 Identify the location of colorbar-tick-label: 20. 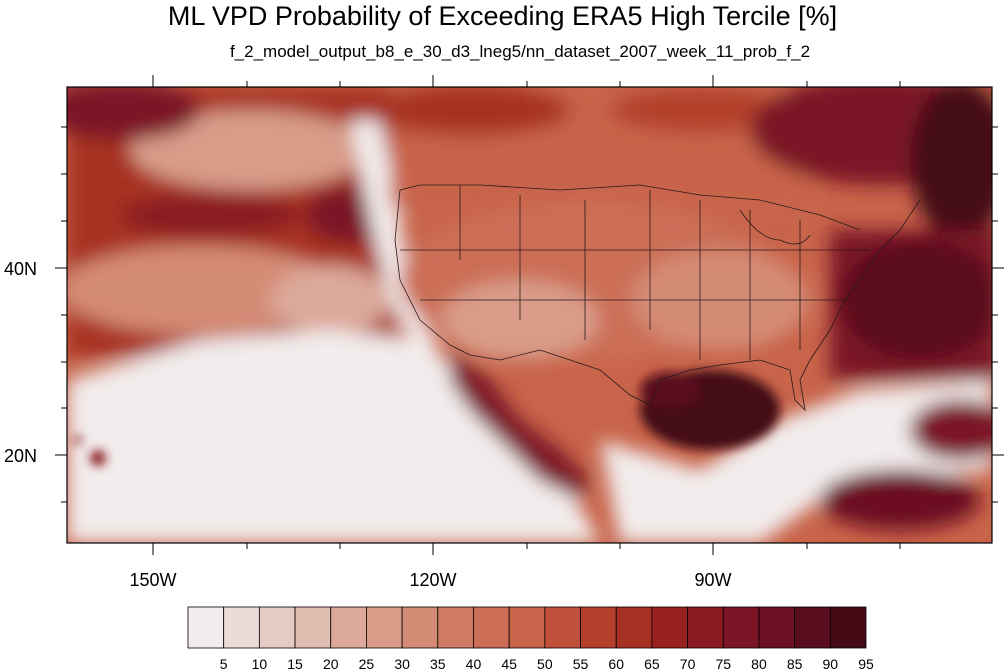
(331, 664).